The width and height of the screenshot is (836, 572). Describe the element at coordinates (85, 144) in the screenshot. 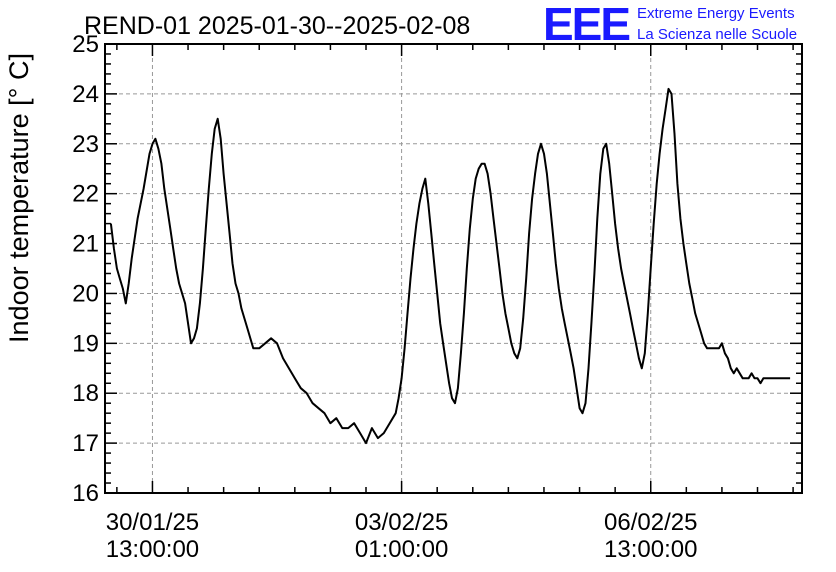

I see `y-tick-label: 23` at that location.